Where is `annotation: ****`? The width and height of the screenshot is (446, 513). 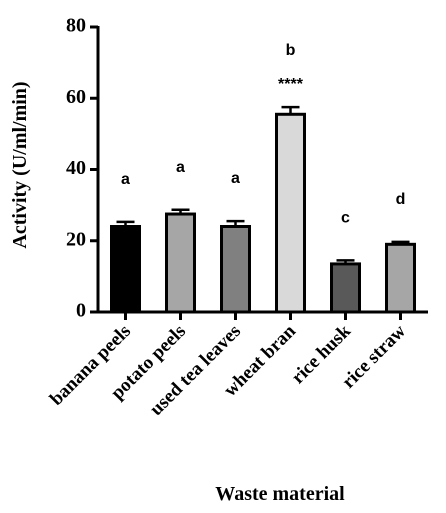 annotation: **** is located at coordinates (291, 84).